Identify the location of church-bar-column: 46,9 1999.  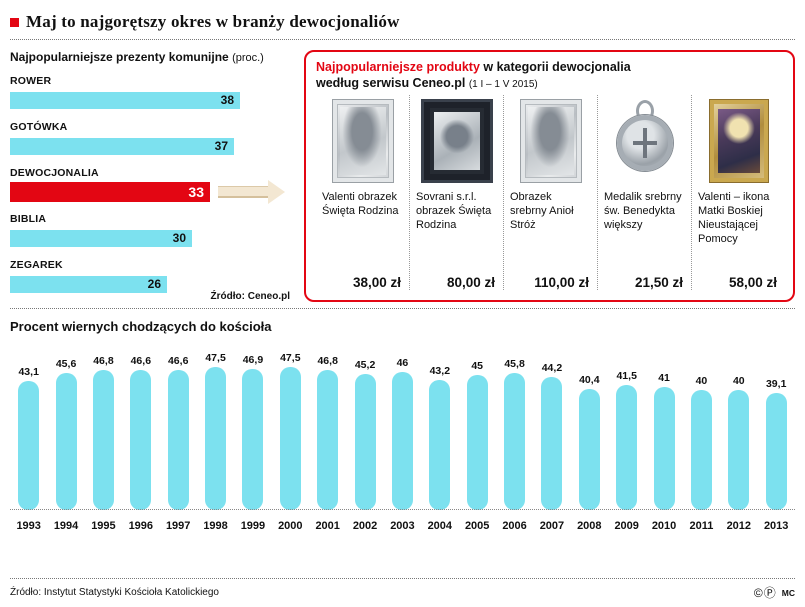
(252, 443).